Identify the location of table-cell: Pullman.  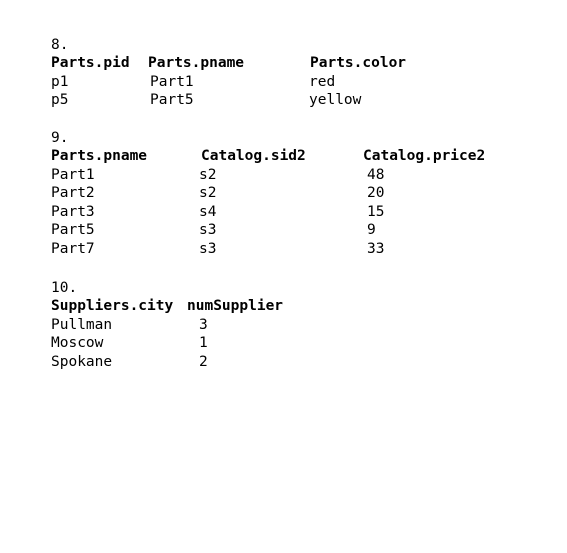
(82, 324).